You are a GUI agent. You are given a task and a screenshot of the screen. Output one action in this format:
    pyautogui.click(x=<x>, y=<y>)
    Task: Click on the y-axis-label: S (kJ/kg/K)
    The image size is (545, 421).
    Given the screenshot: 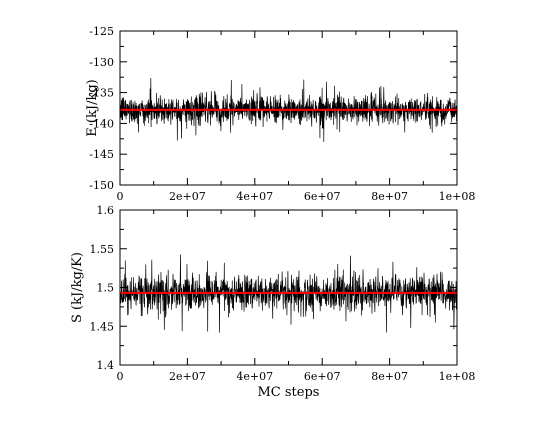 What is the action you would take?
    pyautogui.click(x=77, y=287)
    